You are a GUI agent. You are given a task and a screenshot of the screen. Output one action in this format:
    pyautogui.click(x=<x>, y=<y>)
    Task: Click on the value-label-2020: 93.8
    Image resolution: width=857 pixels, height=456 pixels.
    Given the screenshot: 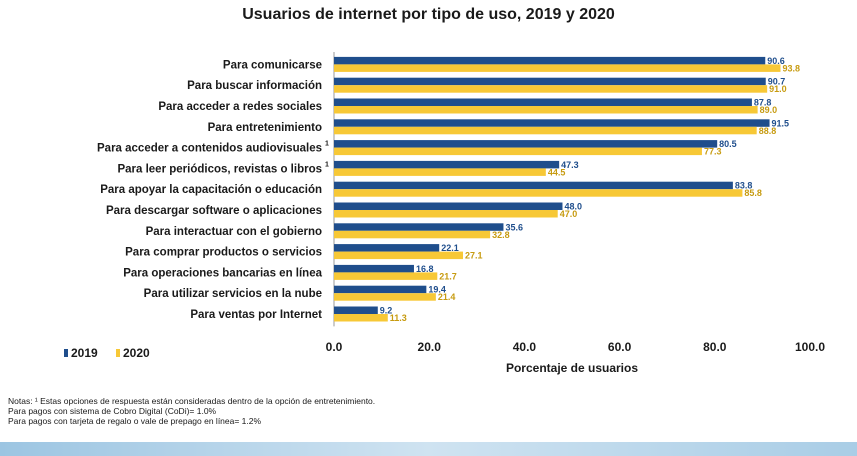 What is the action you would take?
    pyautogui.click(x=791, y=68)
    